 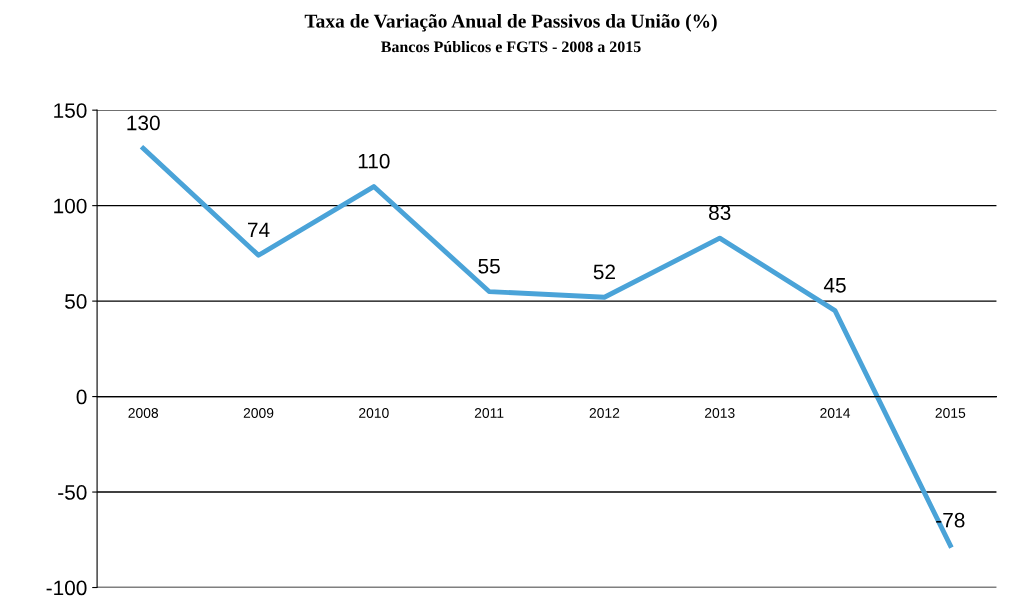 I want to click on x-tick-label: 2008, so click(x=143, y=413).